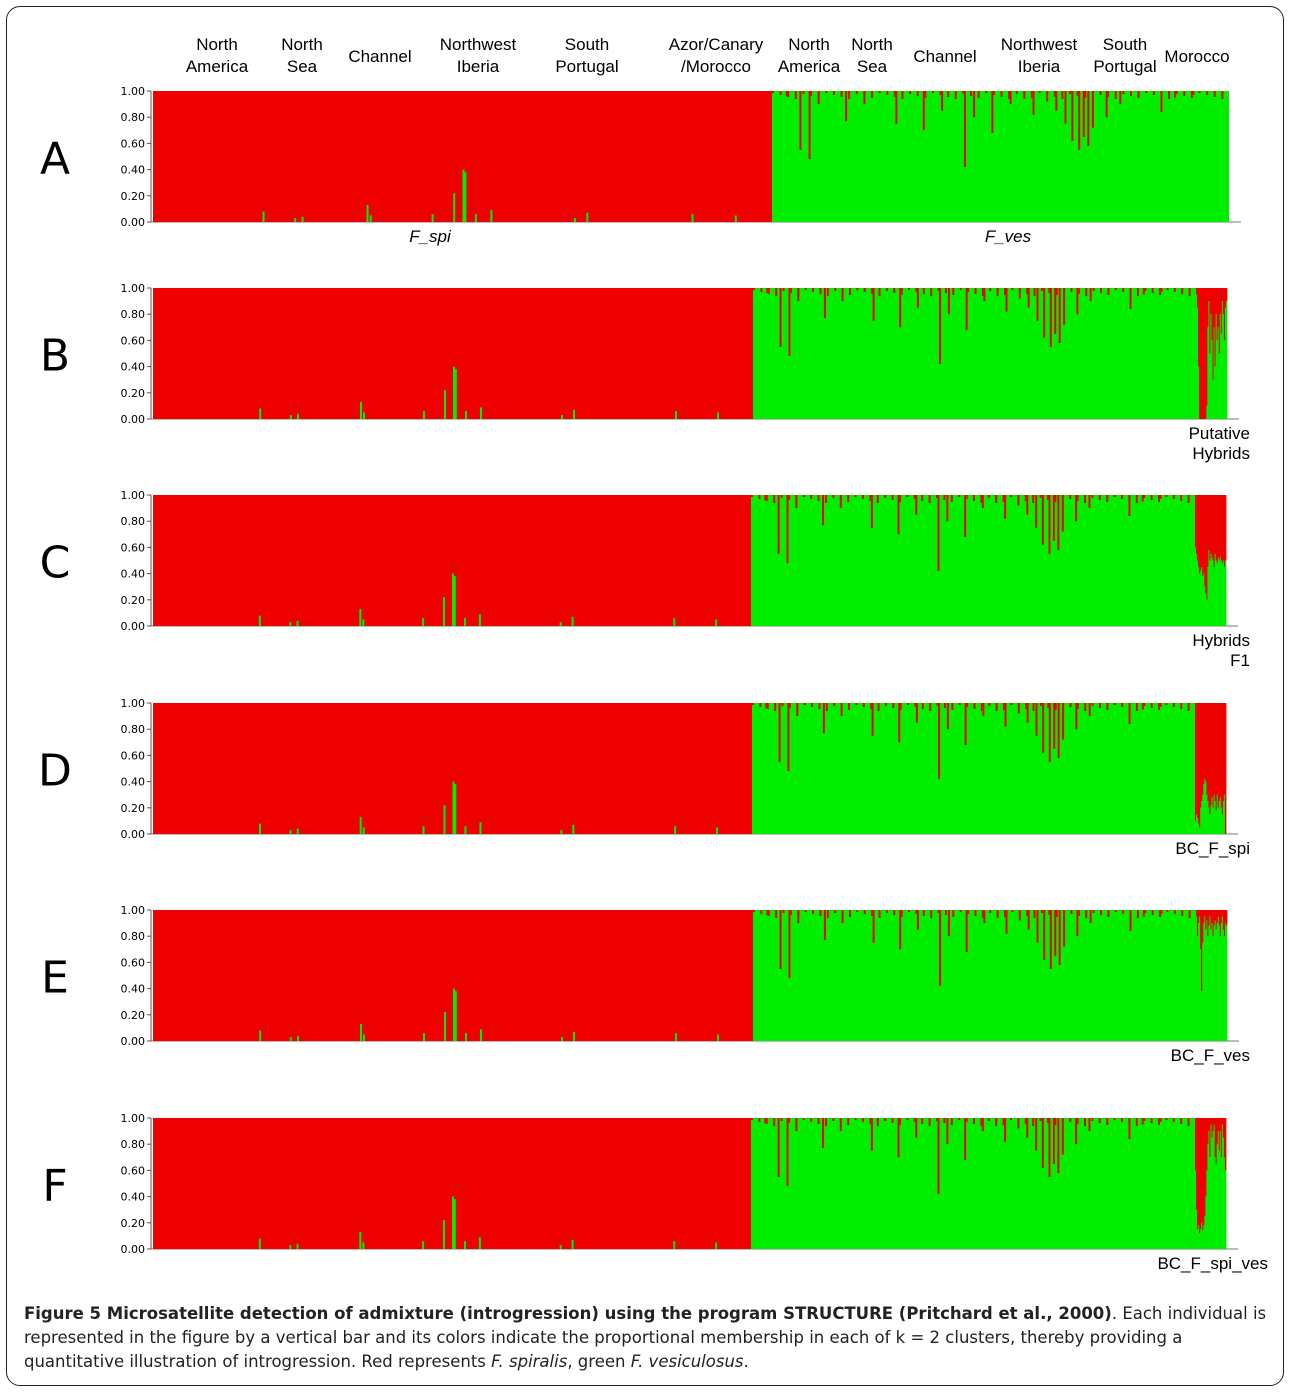 The image size is (1290, 1394). What do you see at coordinates (1226, 294) in the screenshot?
I see `hybrid-bar-red` at bounding box center [1226, 294].